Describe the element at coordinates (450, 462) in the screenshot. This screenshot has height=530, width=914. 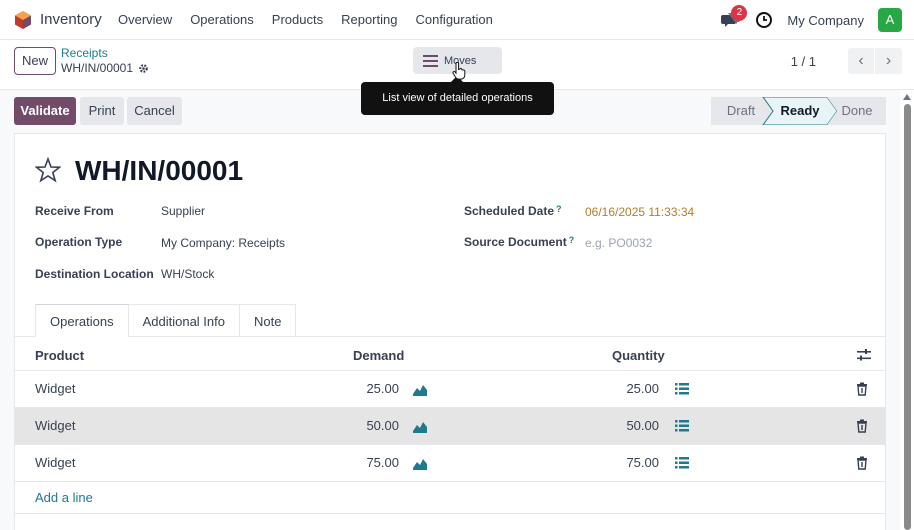
I see `table-row: Widget 75.00 75.00` at that location.